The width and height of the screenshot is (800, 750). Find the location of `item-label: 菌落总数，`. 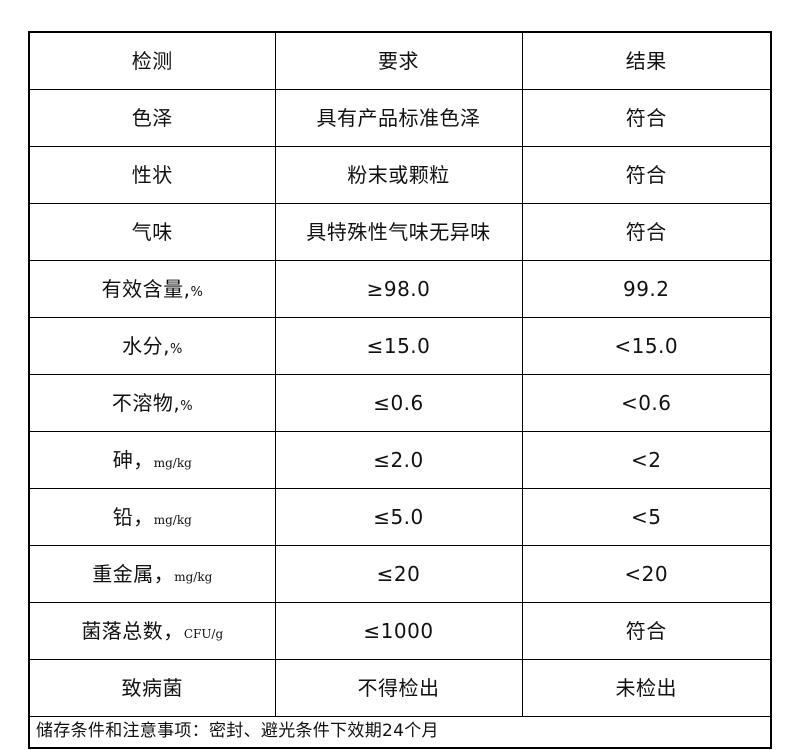

item-label: 菌落总数， is located at coordinates (132, 630).